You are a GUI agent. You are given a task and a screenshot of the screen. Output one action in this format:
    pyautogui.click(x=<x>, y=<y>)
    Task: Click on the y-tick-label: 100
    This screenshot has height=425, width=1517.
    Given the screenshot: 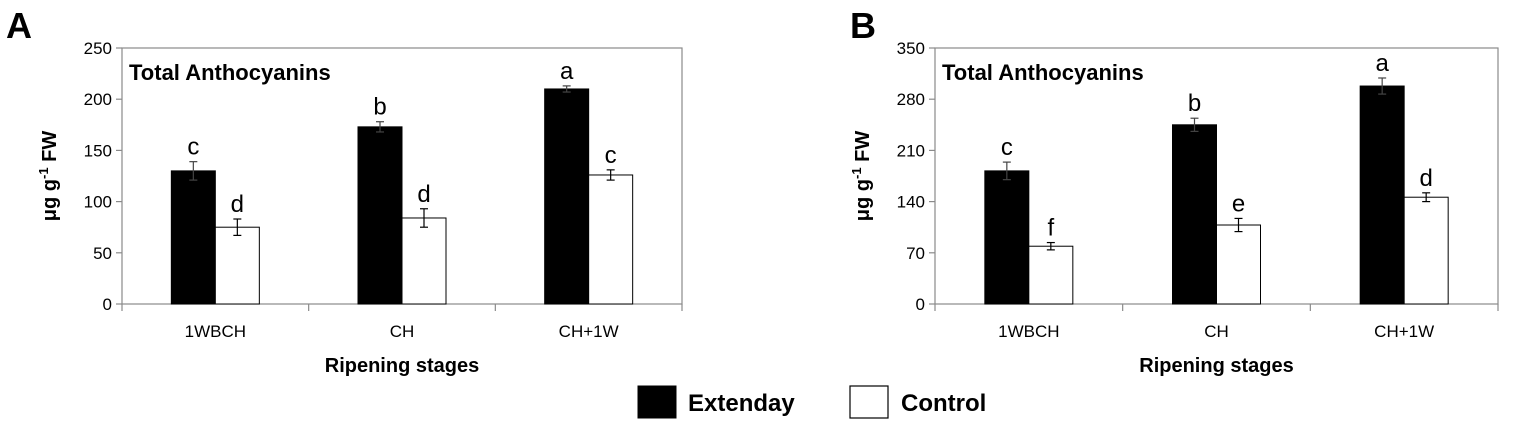 What is the action you would take?
    pyautogui.click(x=98, y=202)
    